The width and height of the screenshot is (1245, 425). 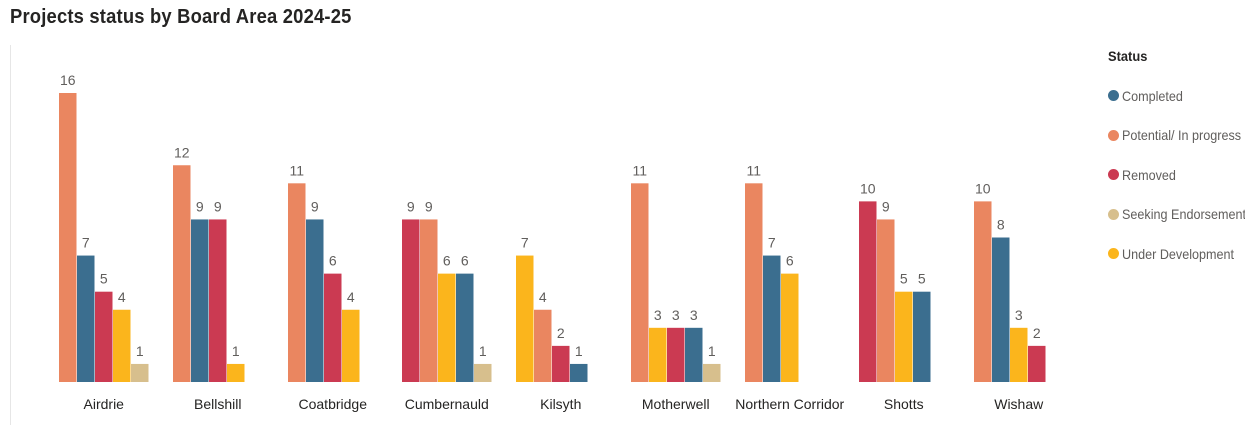 What do you see at coordinates (904, 279) in the screenshot?
I see `data-label-shotts-under-development: 5` at bounding box center [904, 279].